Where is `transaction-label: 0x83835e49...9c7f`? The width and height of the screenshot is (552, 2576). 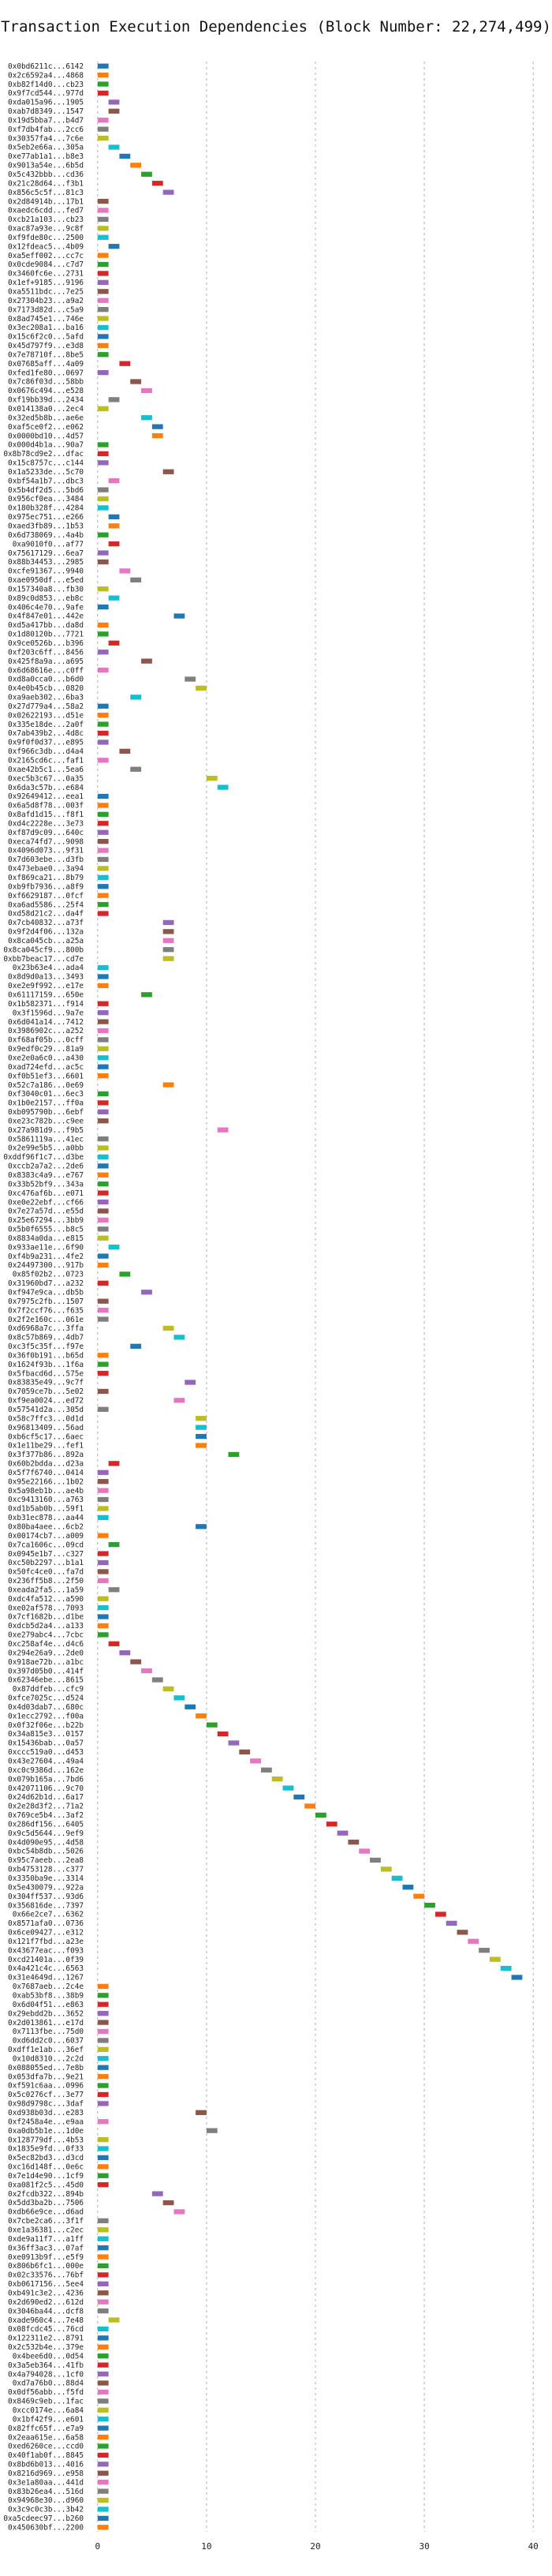 transaction-label: 0x83835e49...9c7f is located at coordinates (46, 1383).